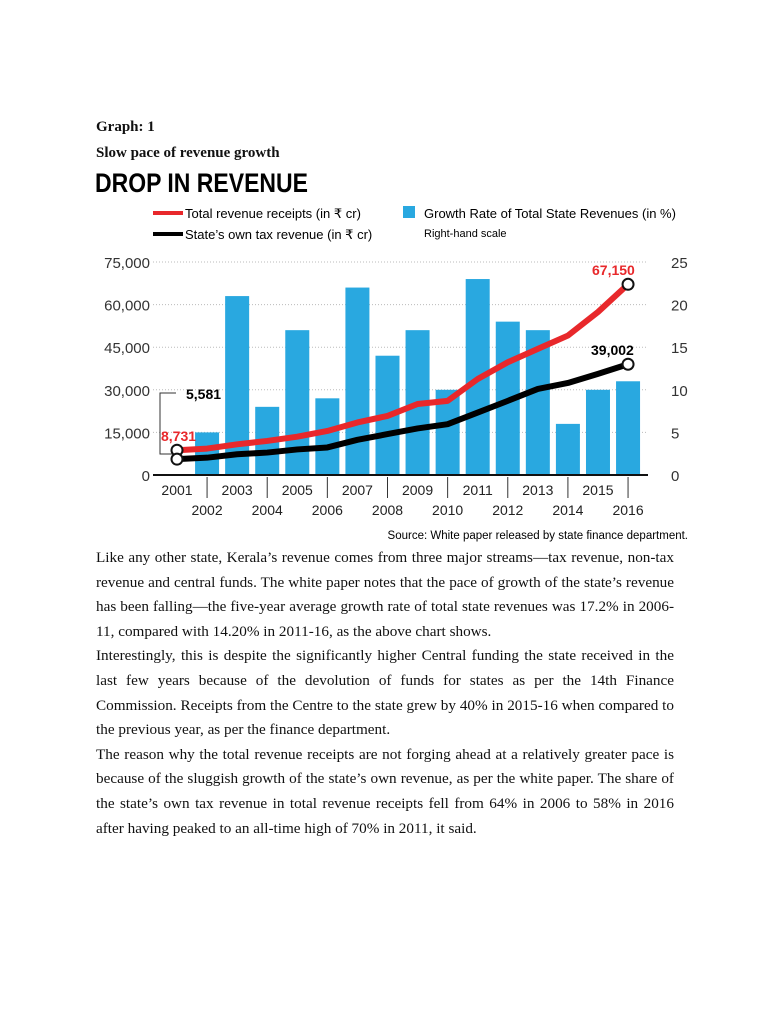  Describe the element at coordinates (207, 453) in the screenshot. I see `bar-2002` at that location.